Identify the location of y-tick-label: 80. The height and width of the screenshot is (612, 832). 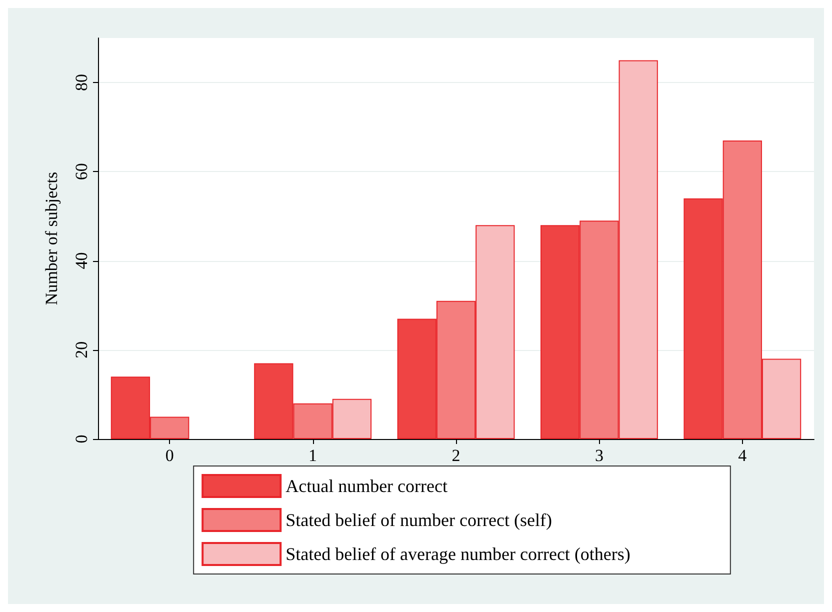
(81, 83).